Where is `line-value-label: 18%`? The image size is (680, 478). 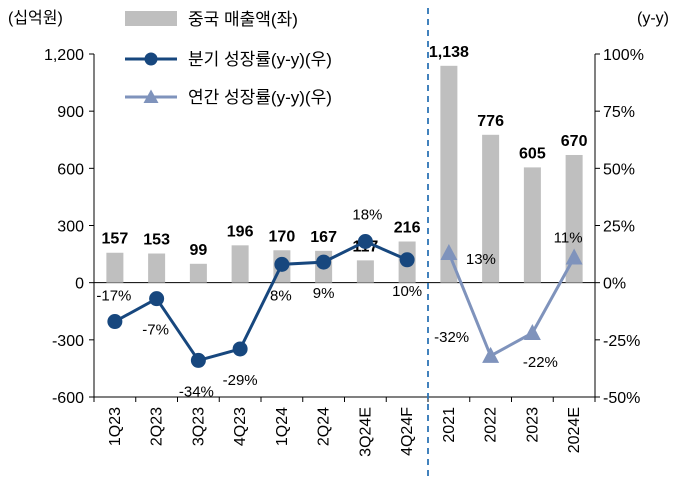 line-value-label: 18% is located at coordinates (367, 215).